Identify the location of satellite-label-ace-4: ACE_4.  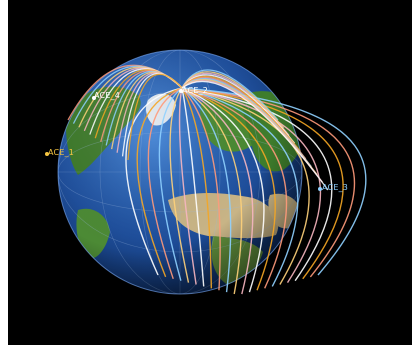
(107, 95).